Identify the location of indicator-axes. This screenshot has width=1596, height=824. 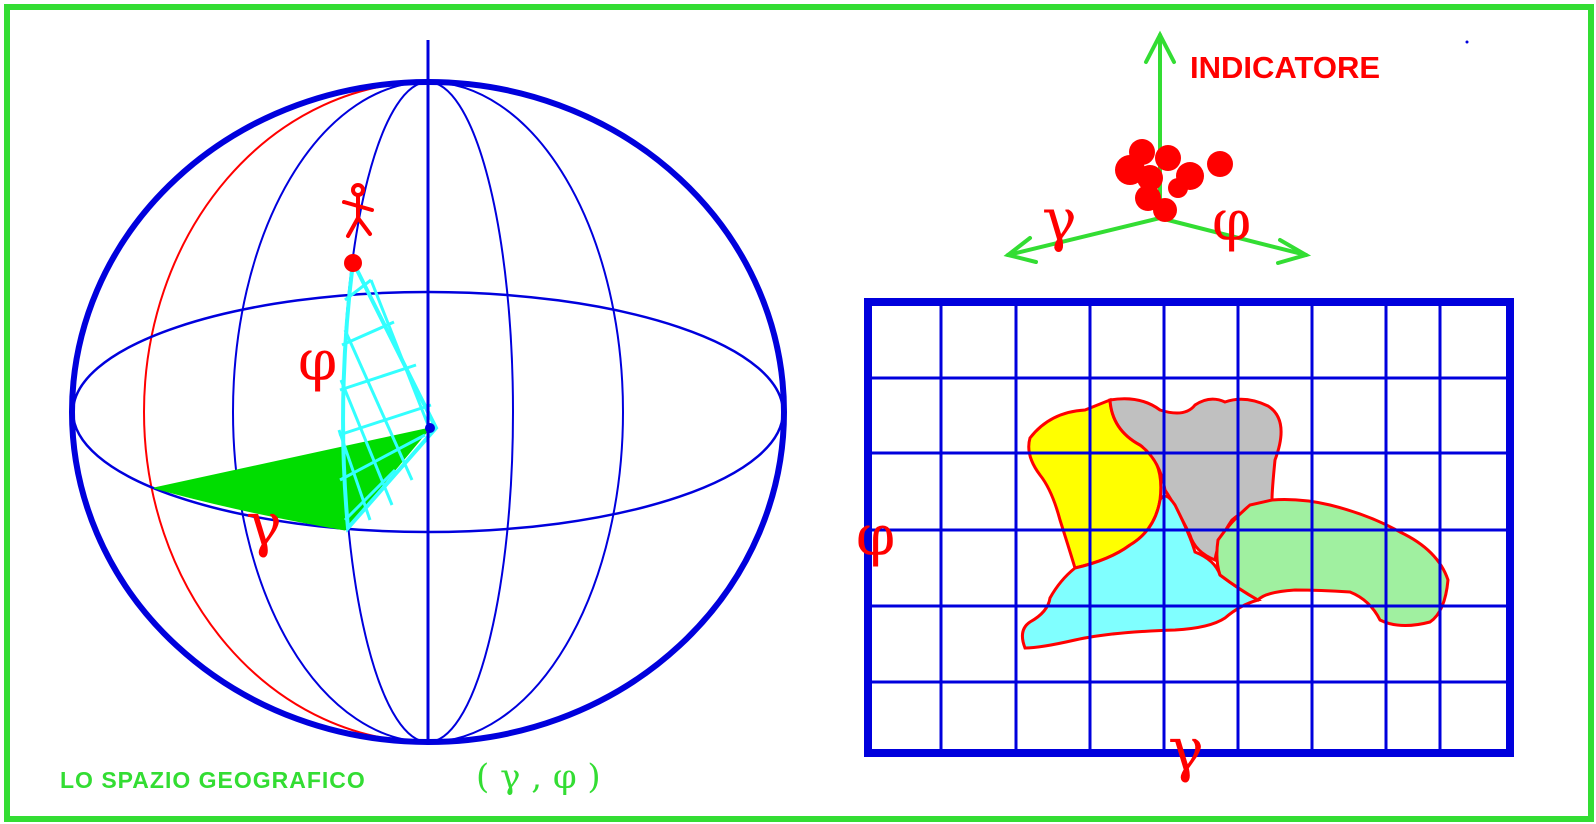
(1157, 147).